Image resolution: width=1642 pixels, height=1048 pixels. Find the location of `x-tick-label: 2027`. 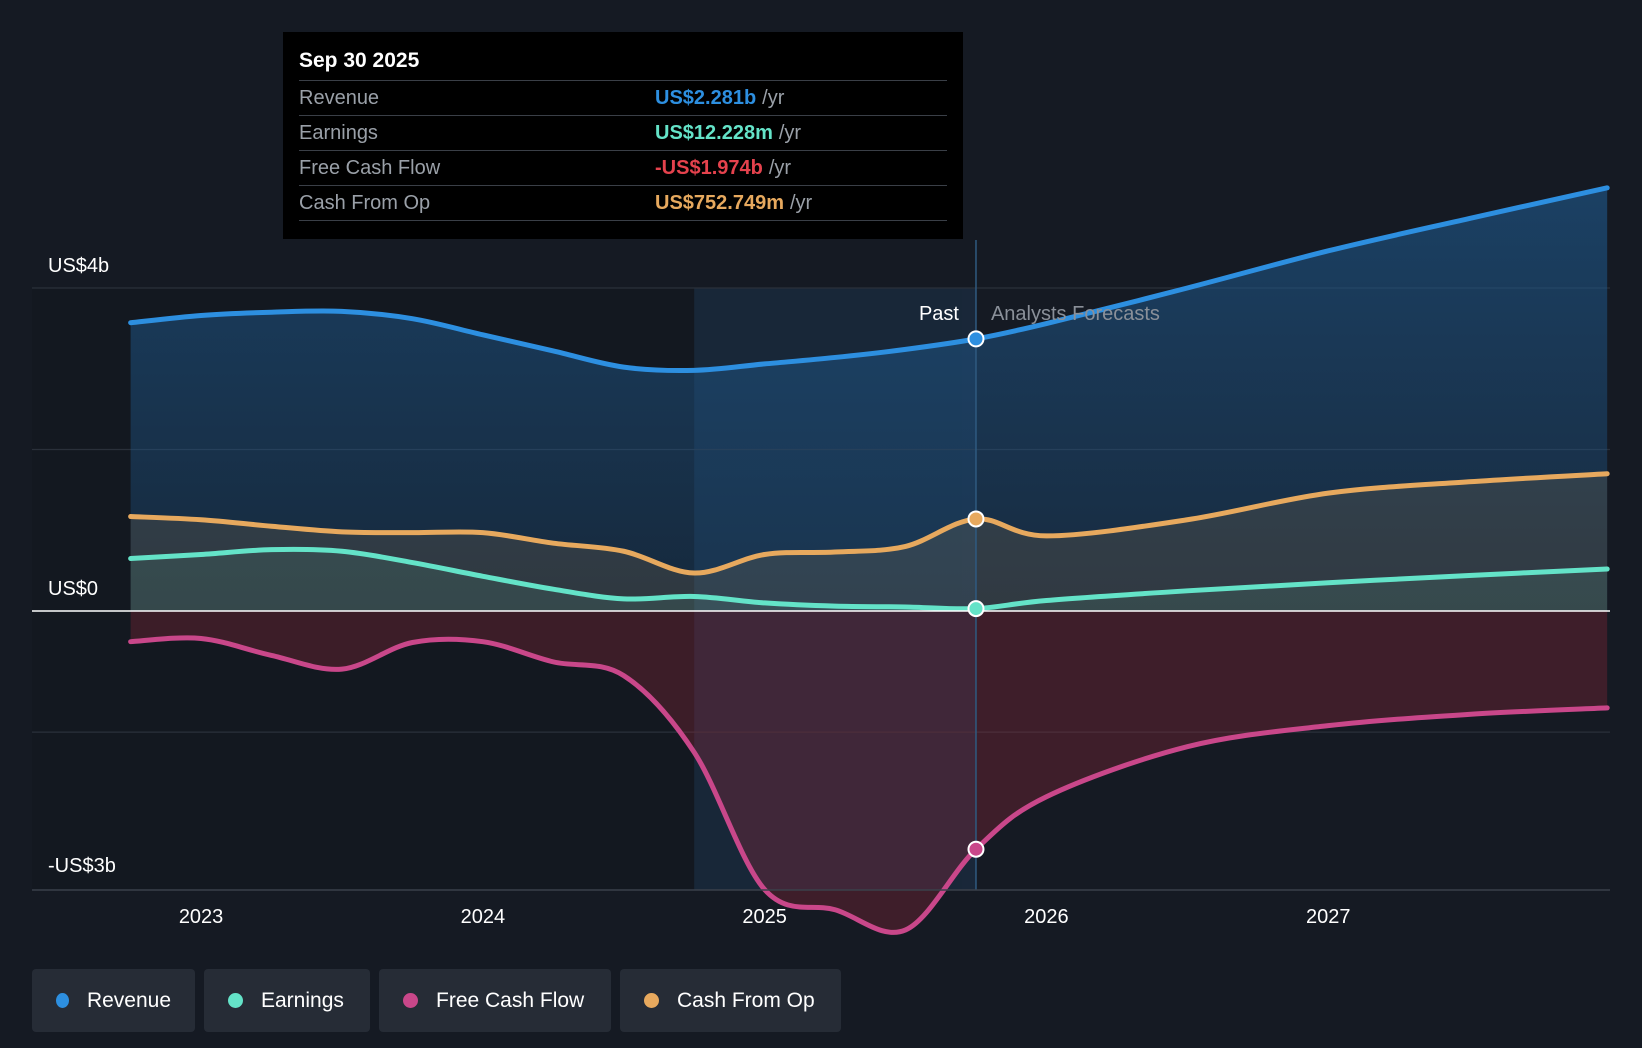

x-tick-label: 2027 is located at coordinates (1328, 917).